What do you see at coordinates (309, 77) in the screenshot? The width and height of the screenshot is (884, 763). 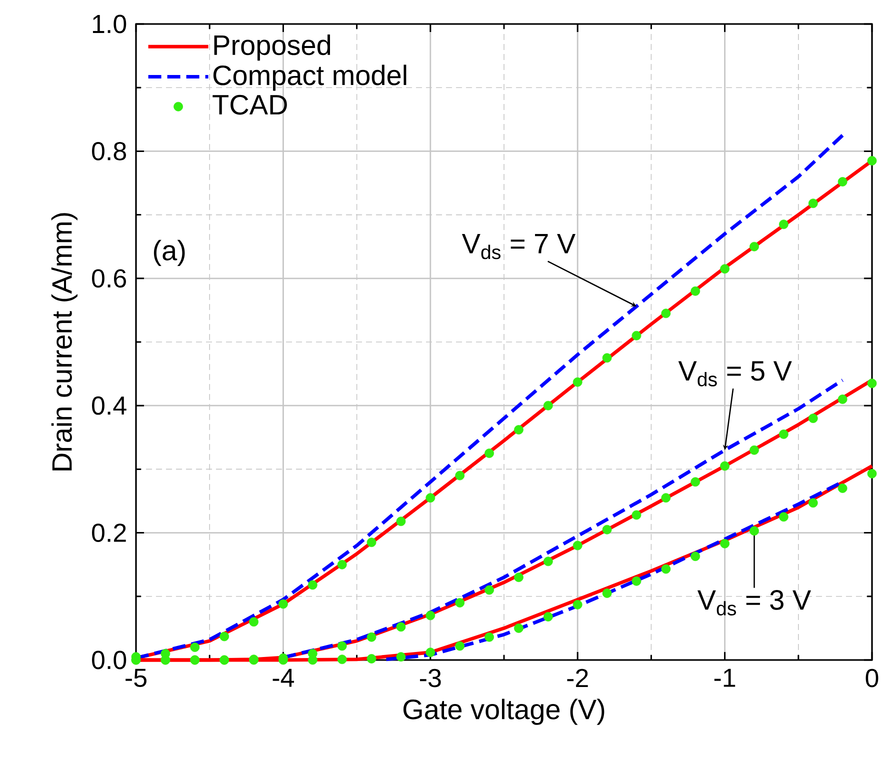 I see `legend-label: Compact model` at bounding box center [309, 77].